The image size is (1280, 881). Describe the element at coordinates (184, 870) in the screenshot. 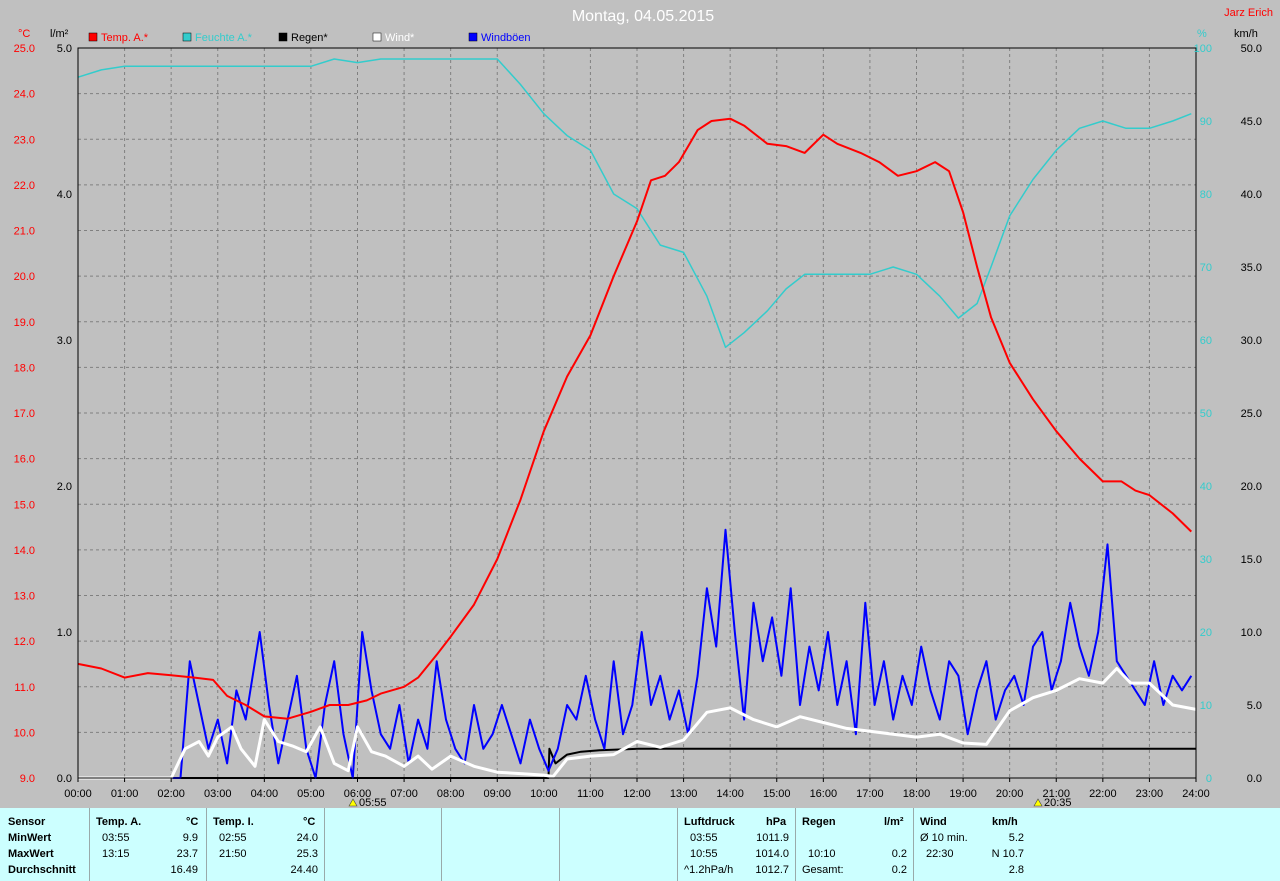

I see `stats-temp-a-avg-value: 16.49` at that location.